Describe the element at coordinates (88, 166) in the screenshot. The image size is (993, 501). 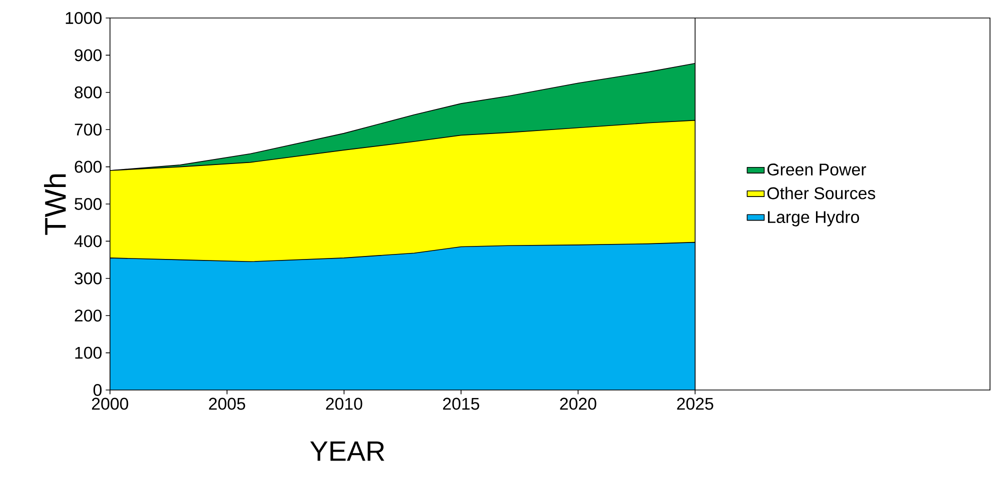
I see `y-tick-label: 600` at that location.